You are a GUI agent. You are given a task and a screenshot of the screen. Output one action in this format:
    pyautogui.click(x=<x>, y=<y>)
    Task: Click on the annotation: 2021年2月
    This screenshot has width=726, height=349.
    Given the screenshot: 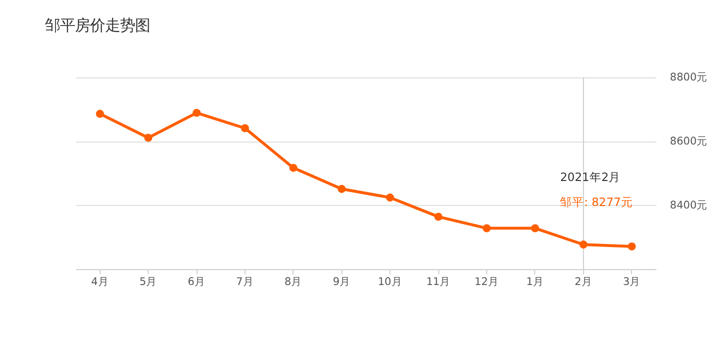 What is the action you would take?
    pyautogui.click(x=590, y=177)
    